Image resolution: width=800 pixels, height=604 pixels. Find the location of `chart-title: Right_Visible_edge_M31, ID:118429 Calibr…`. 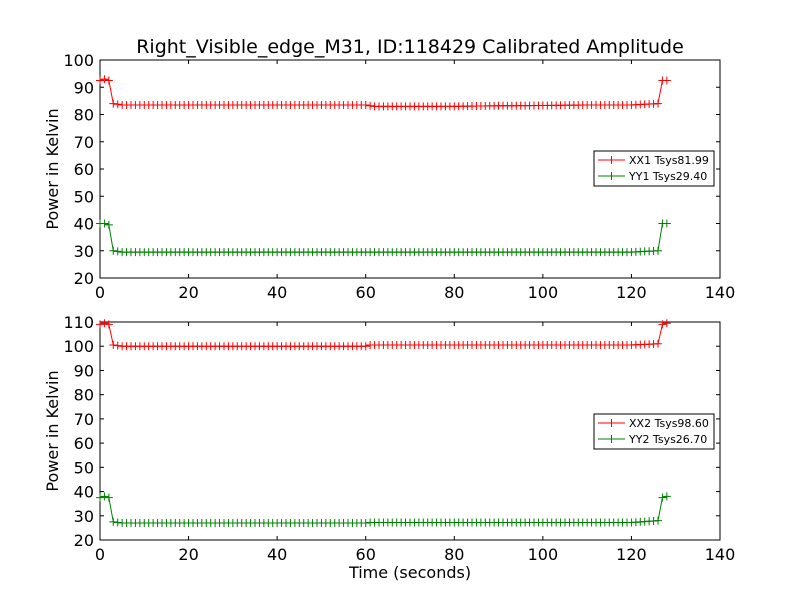

chart-title: Right_Visible_edge_M31, ID:118429 Calibr… is located at coordinates (410, 47).